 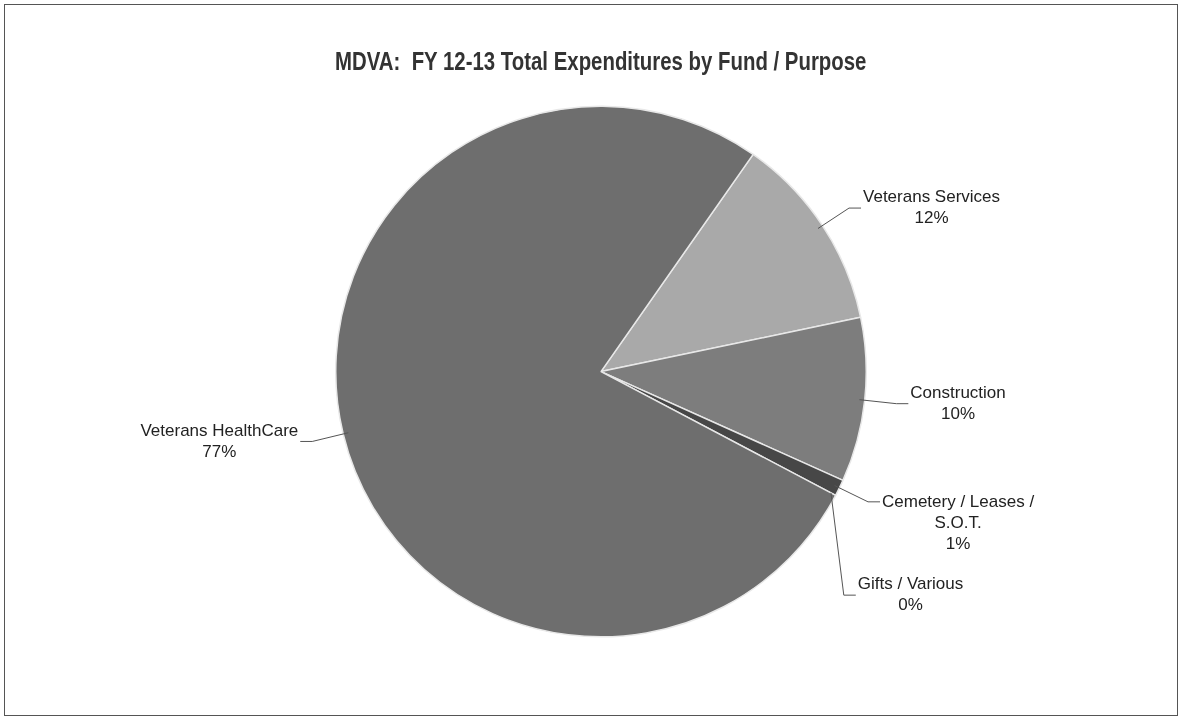 I want to click on chart-title: MDVA: FY 12-13 Total Expenditures by Fund / Purpose, so click(x=601, y=61).